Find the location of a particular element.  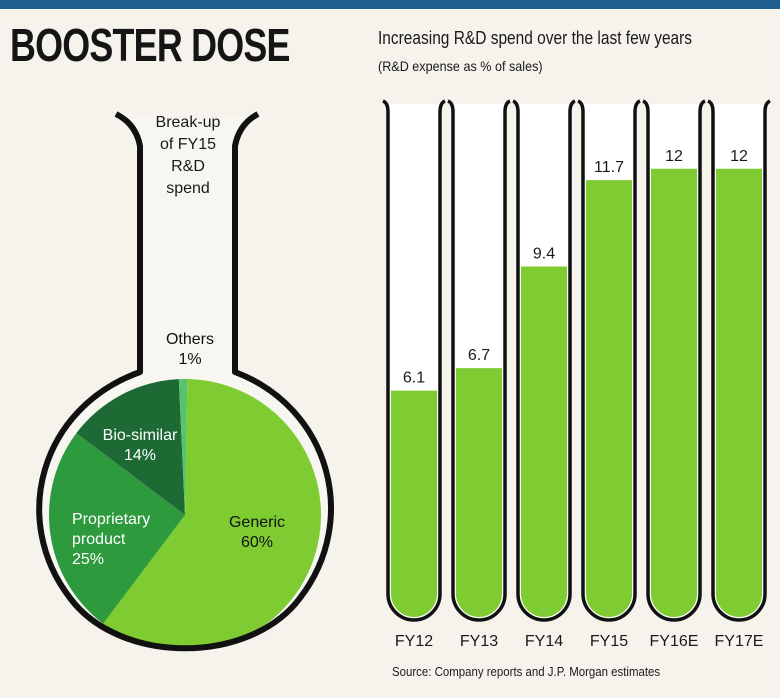

test-tube-fy17e: 12 FY17E is located at coordinates (739, 374).